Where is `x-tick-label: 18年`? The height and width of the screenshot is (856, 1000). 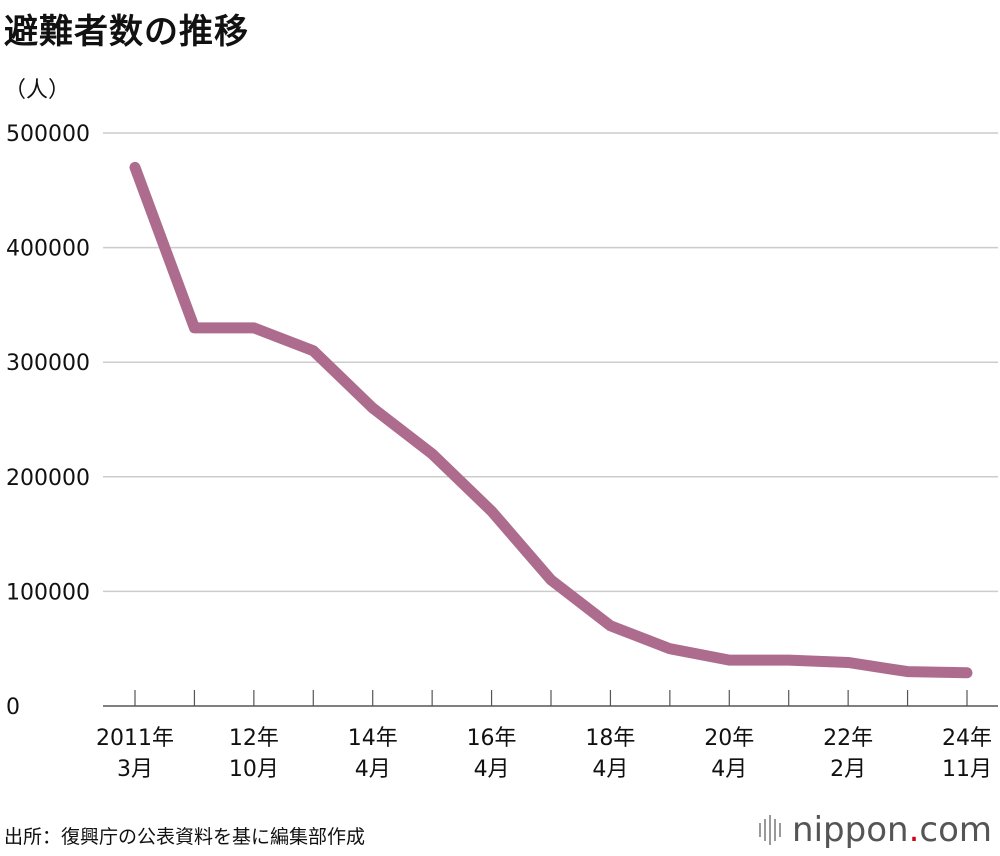
x-tick-label: 18年 is located at coordinates (610, 738).